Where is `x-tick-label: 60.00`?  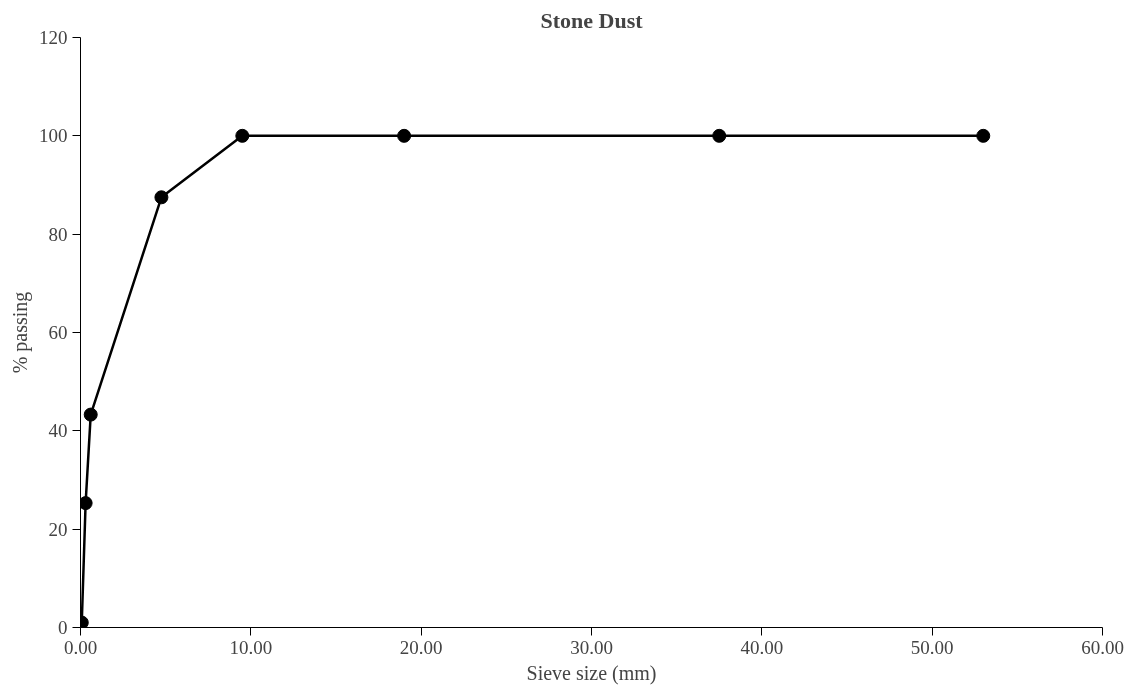
x-tick-label: 60.00 is located at coordinates (1102, 647).